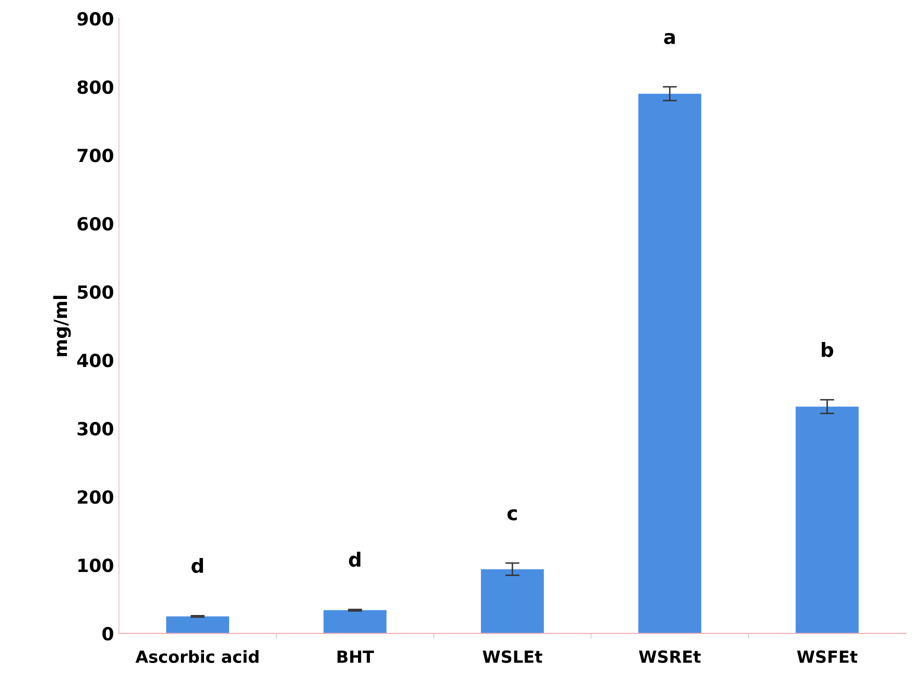 The width and height of the screenshot is (915, 687). Describe the element at coordinates (669, 656) in the screenshot. I see `x-tick-label: WSREt` at that location.